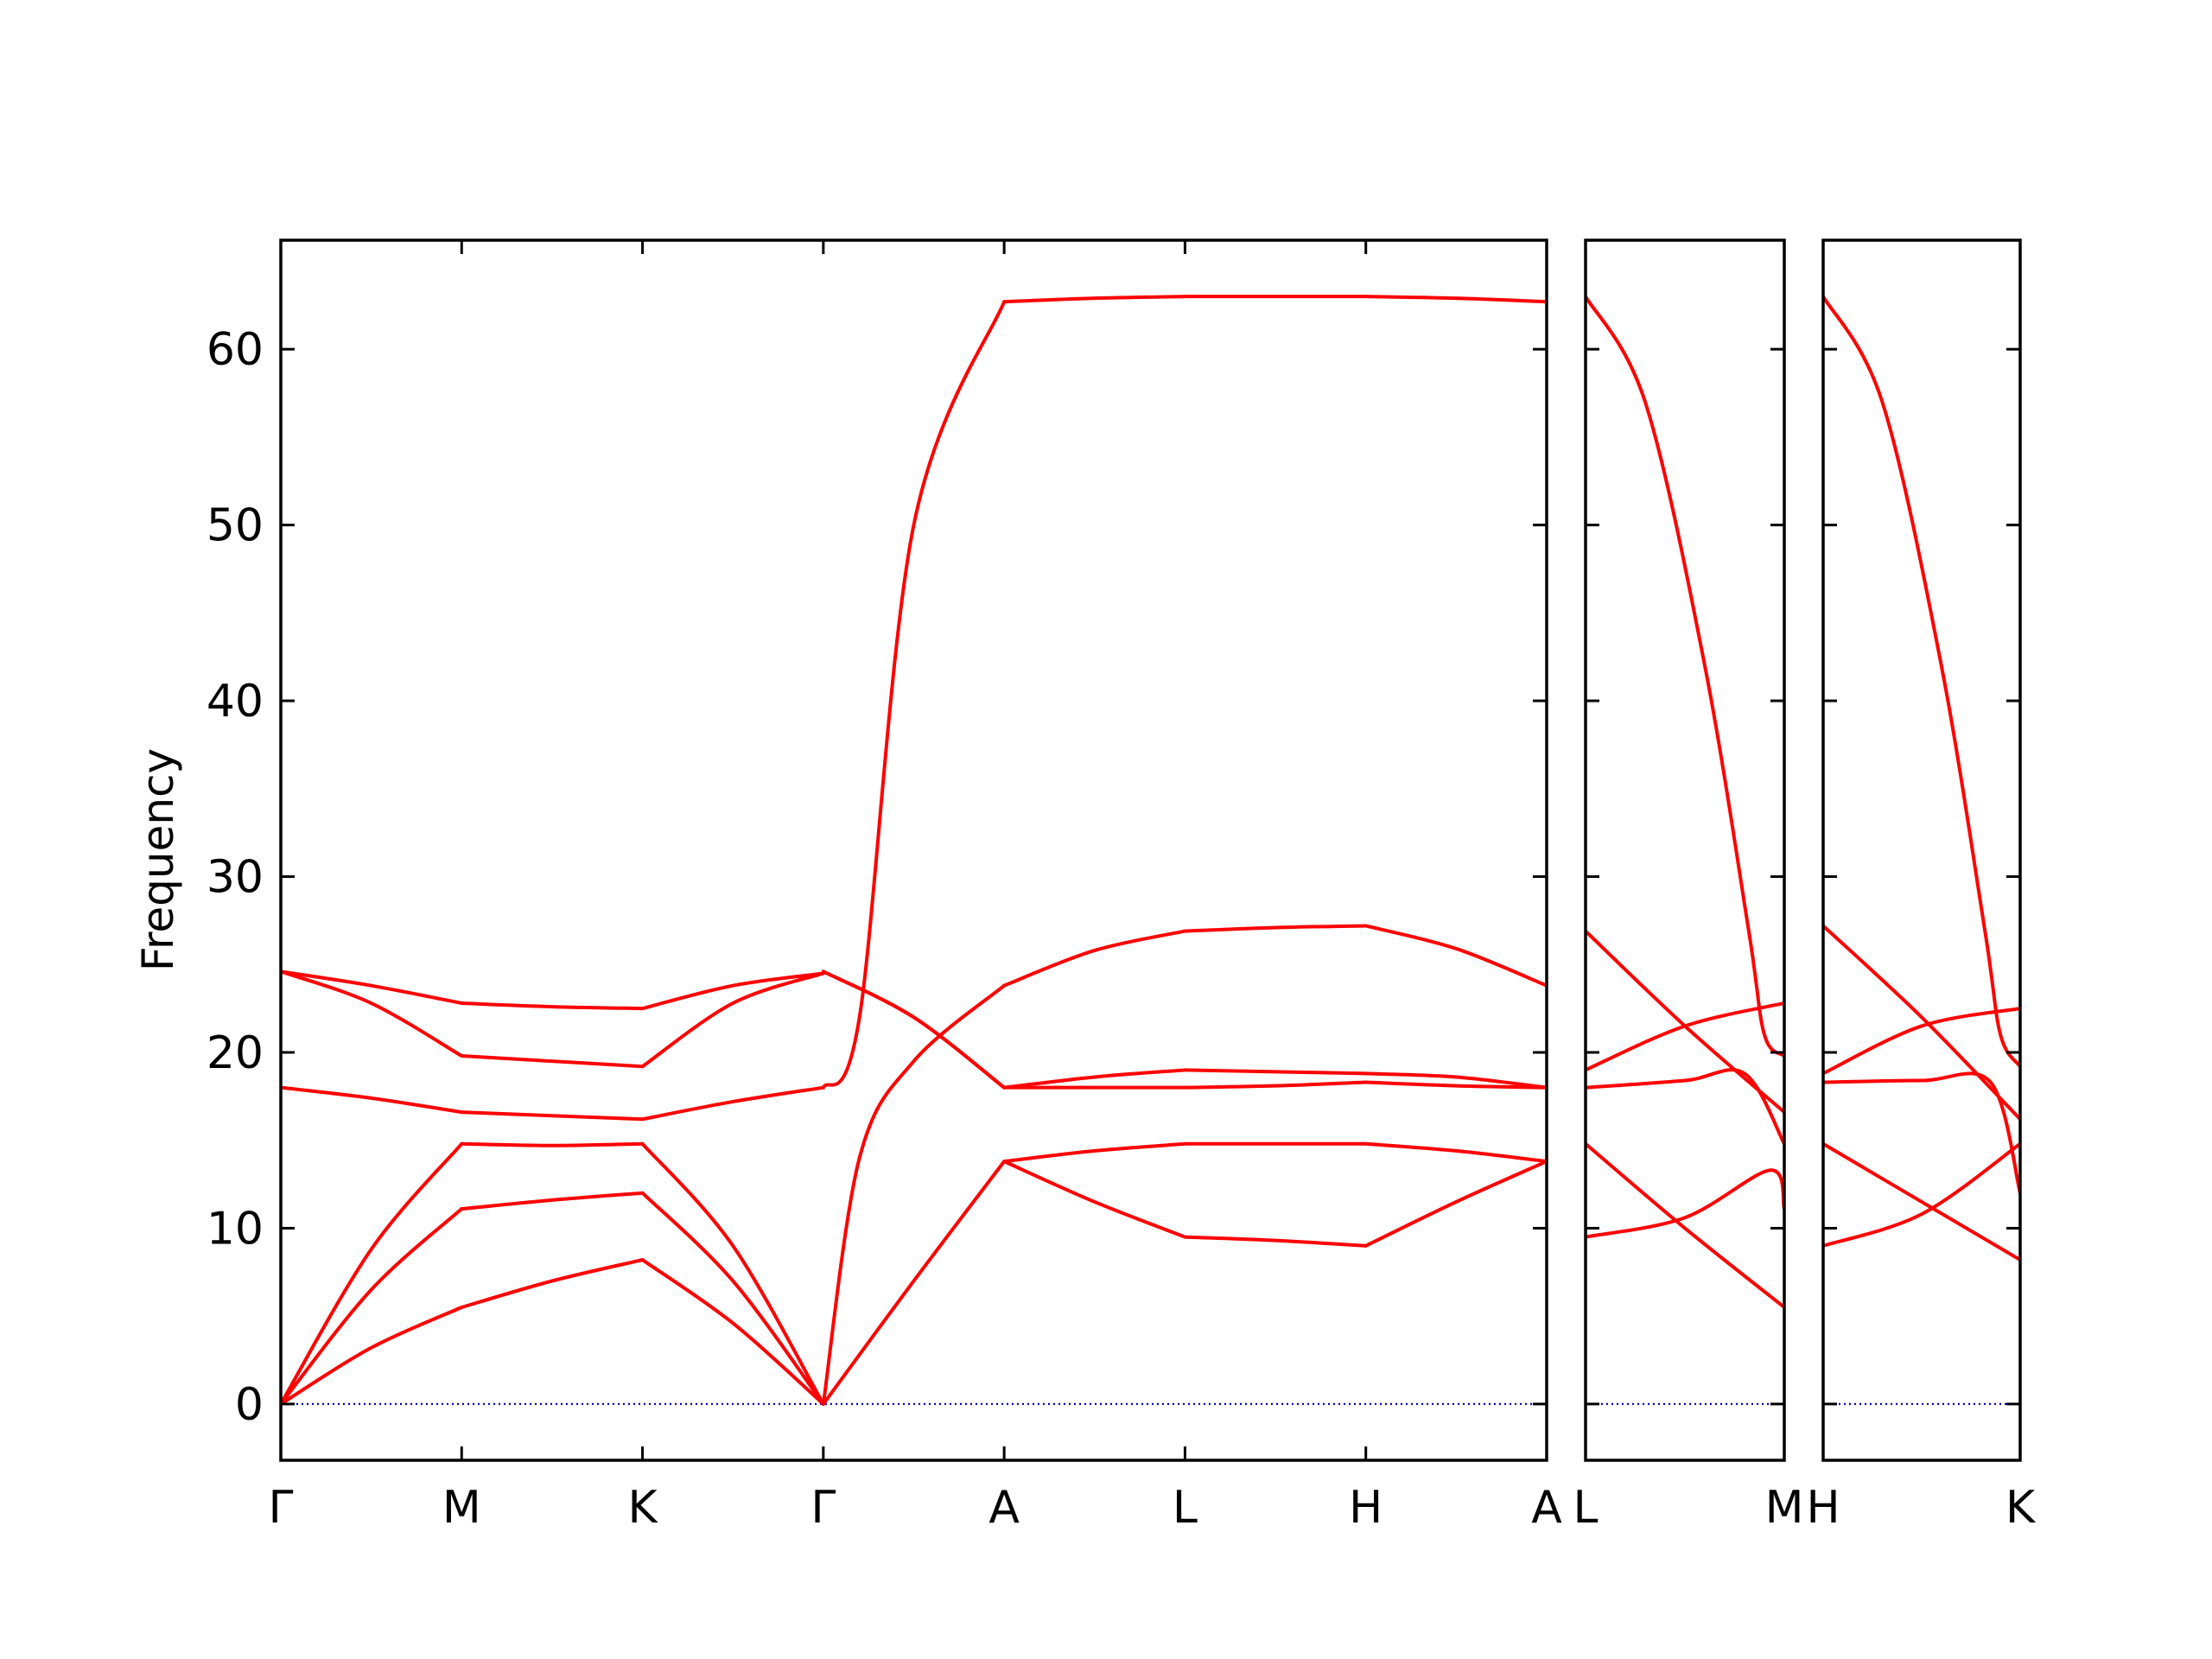 The height and width of the screenshot is (1659, 2212). What do you see at coordinates (372, 987) in the screenshot?
I see `band-line-Γ-M-6` at bounding box center [372, 987].